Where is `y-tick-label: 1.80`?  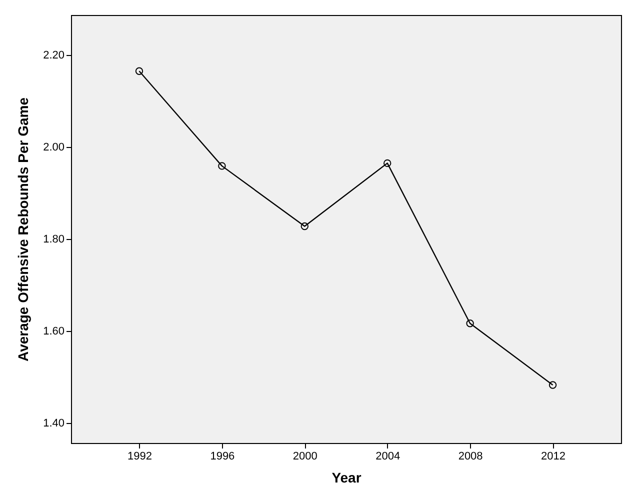
y-tick-label: 1.80 is located at coordinates (53, 240).